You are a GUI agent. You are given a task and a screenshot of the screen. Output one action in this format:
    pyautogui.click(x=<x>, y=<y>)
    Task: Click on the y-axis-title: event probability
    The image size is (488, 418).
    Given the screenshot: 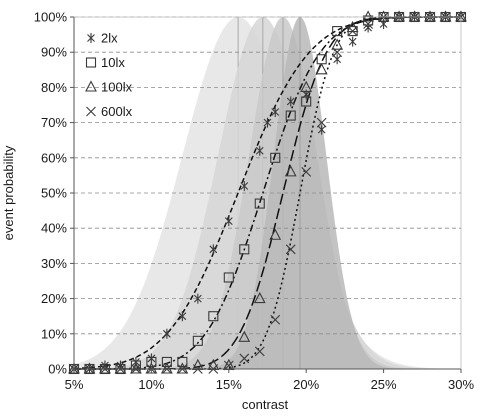 What is the action you would take?
    pyautogui.click(x=8, y=192)
    